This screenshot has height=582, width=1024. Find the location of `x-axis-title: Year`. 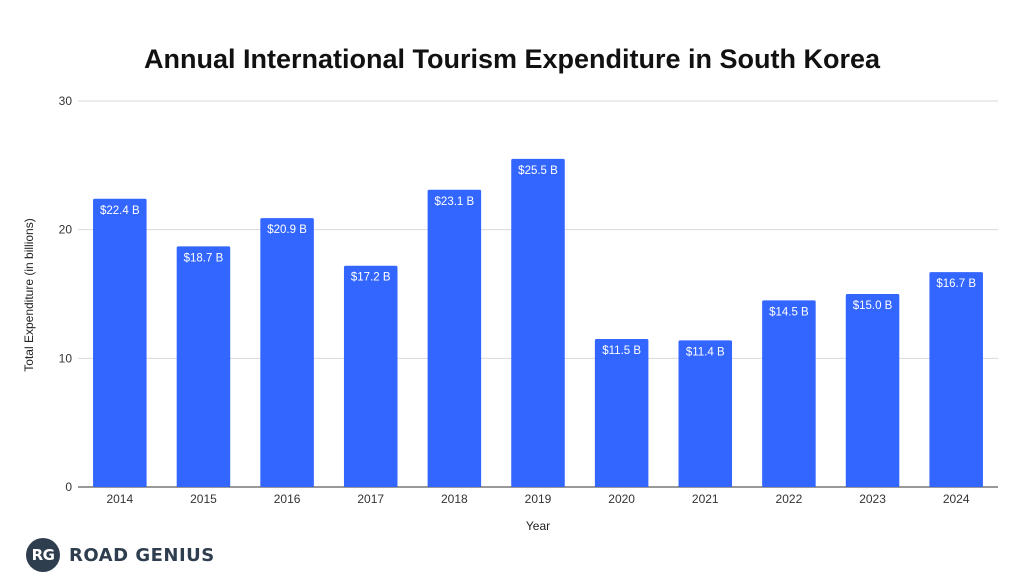

x-axis-title: Year is located at coordinates (538, 526).